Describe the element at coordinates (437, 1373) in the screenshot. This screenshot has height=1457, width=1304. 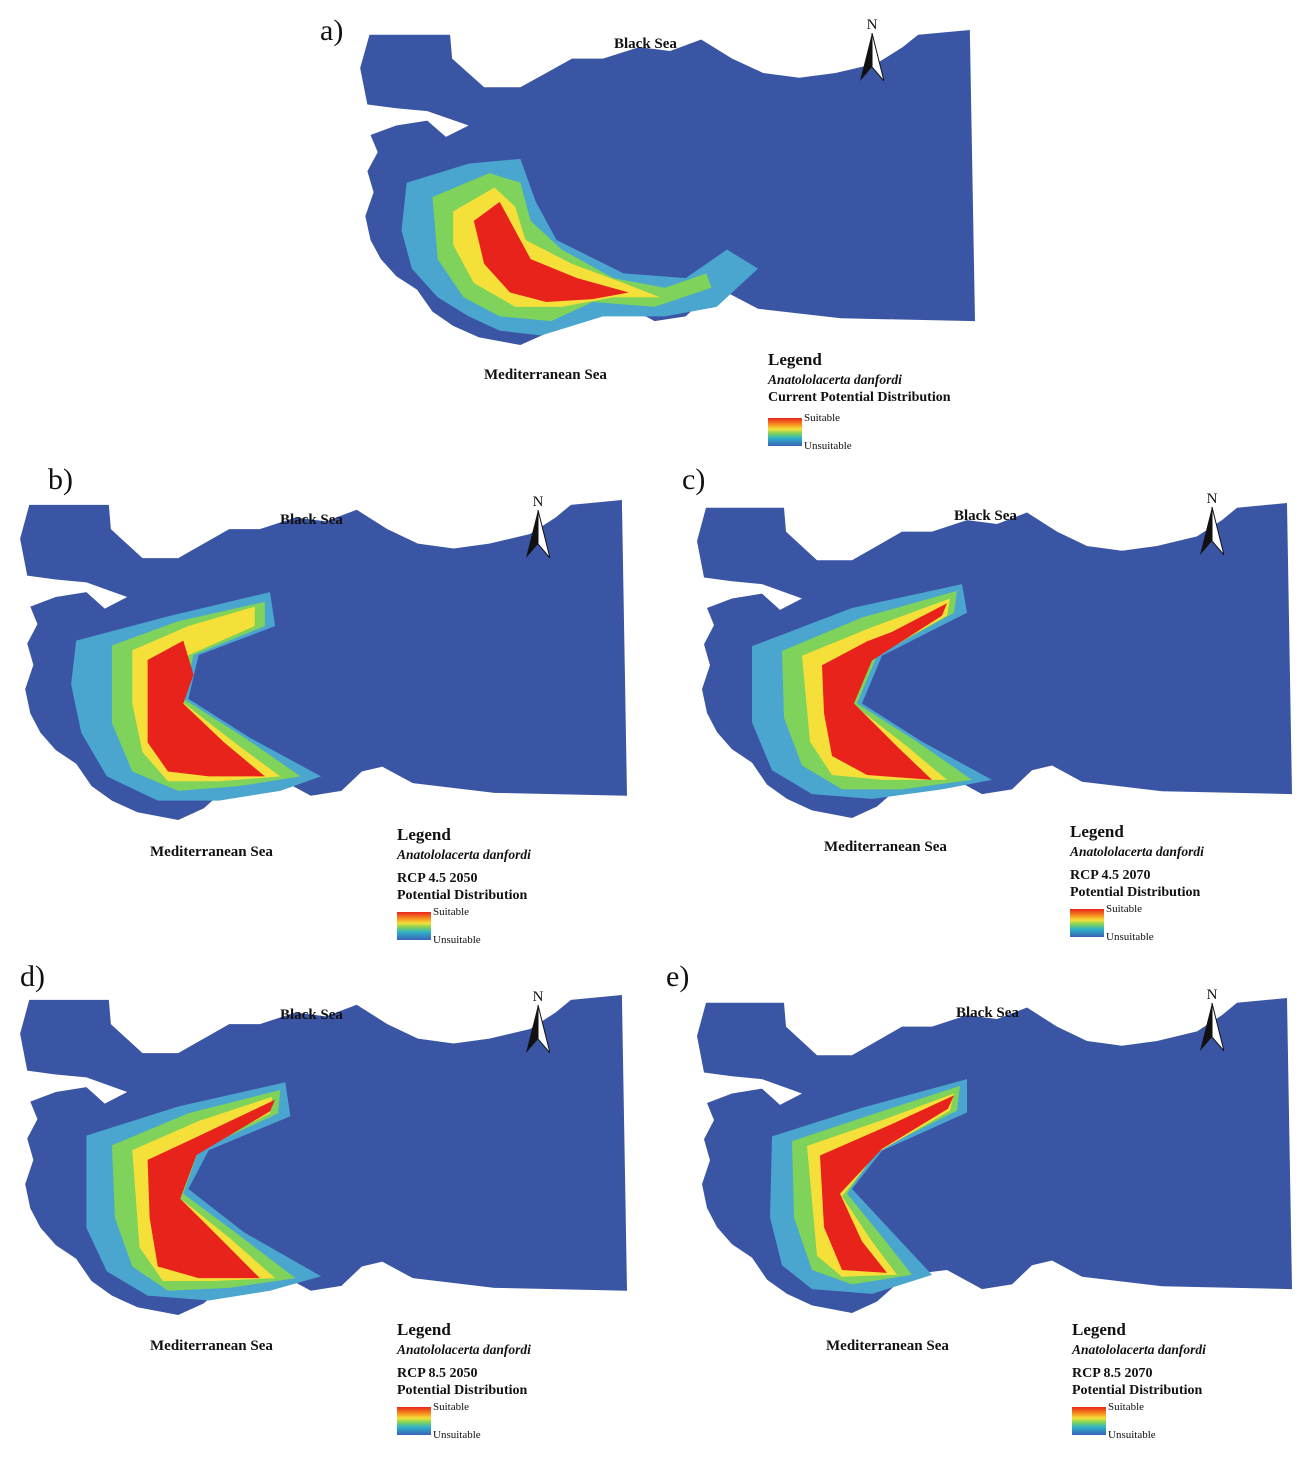
I see `scenario-label: RCP 8.5 2050` at that location.